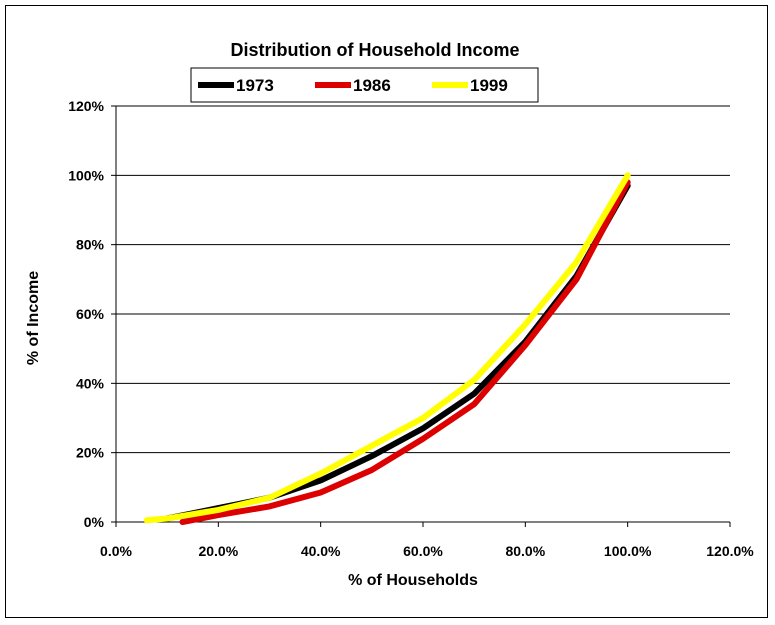 The height and width of the screenshot is (625, 775). What do you see at coordinates (116, 551) in the screenshot?
I see `x-tick-label: 0.0%` at bounding box center [116, 551].